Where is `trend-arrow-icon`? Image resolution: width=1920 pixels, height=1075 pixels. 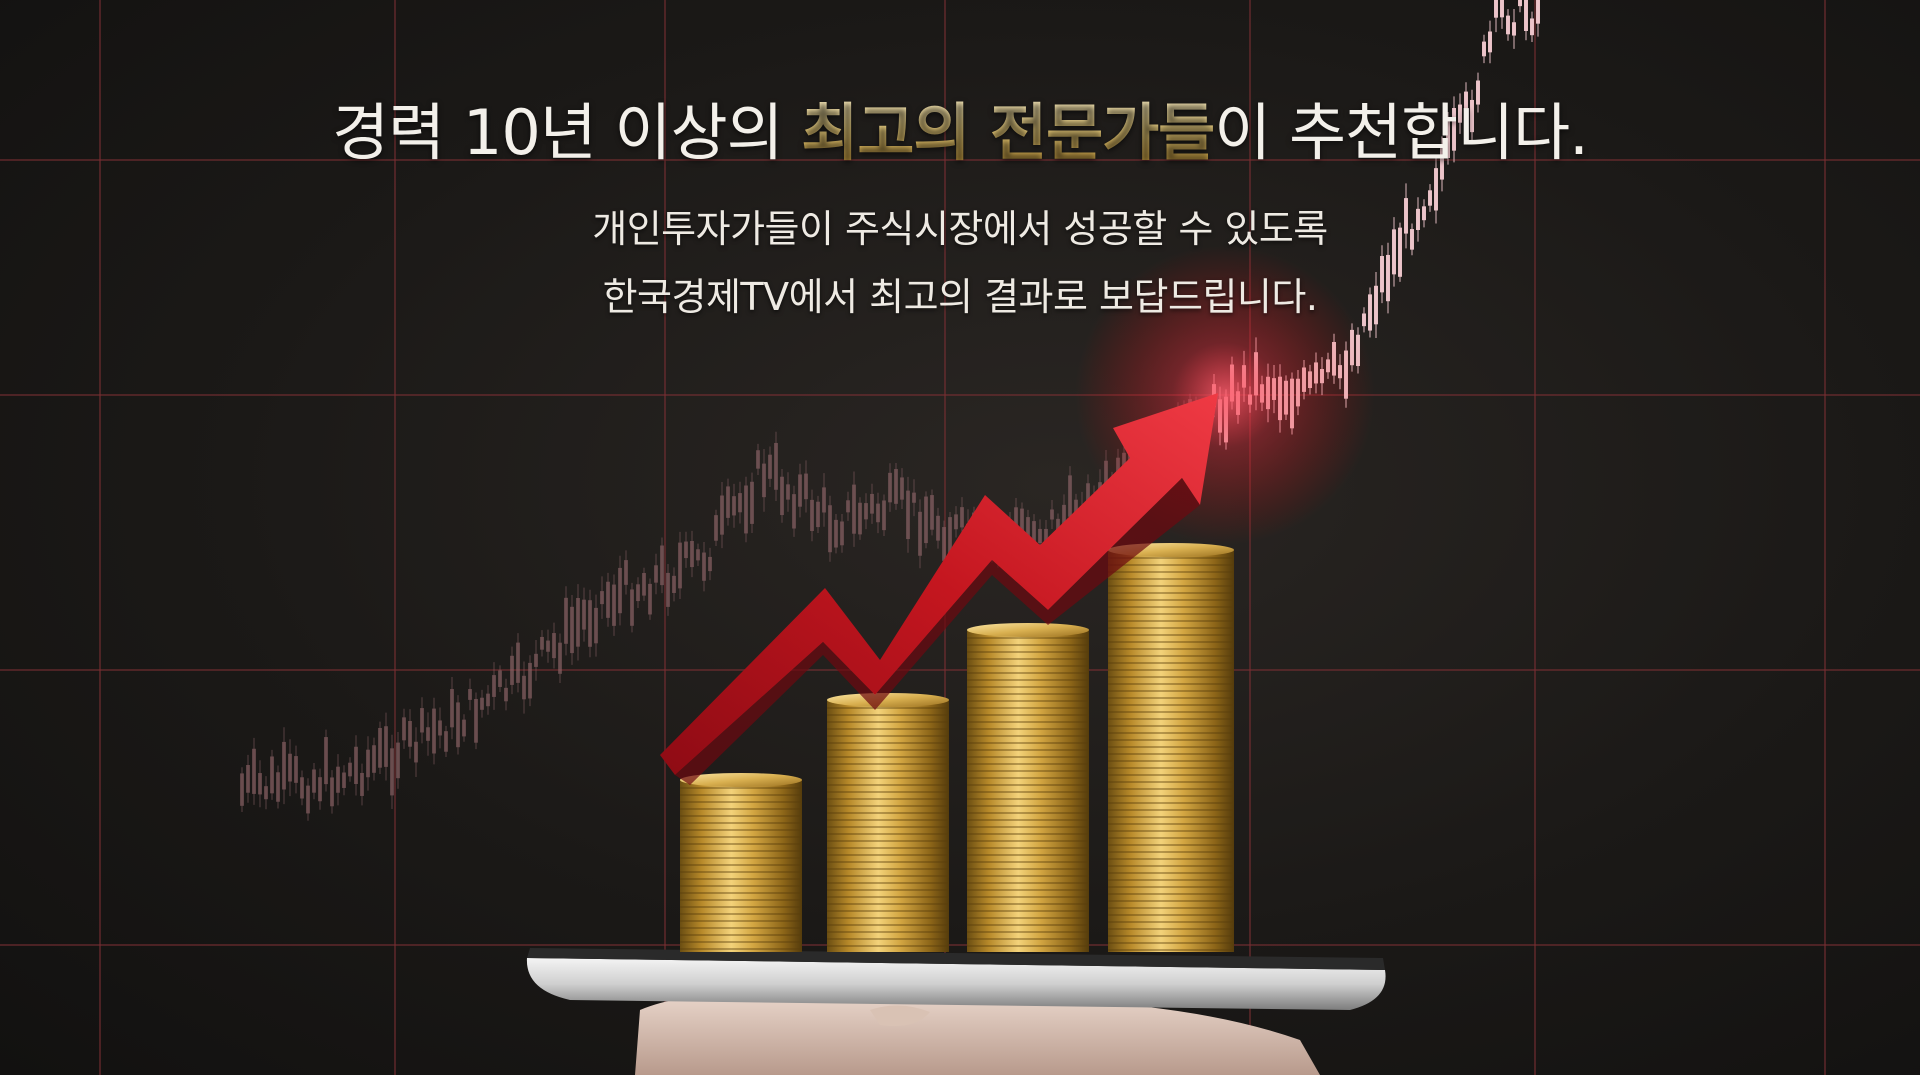
trend-arrow-icon is located at coordinates (939, 589).